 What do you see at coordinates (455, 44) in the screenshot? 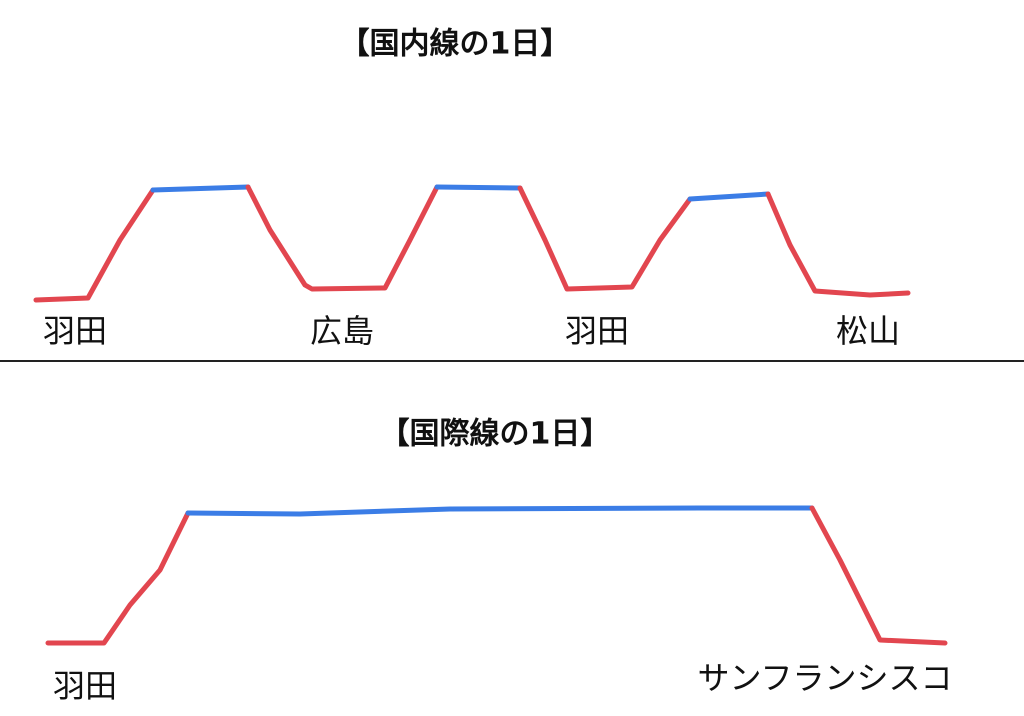
I see `domestic-title: 【国内線の1日】` at bounding box center [455, 44].